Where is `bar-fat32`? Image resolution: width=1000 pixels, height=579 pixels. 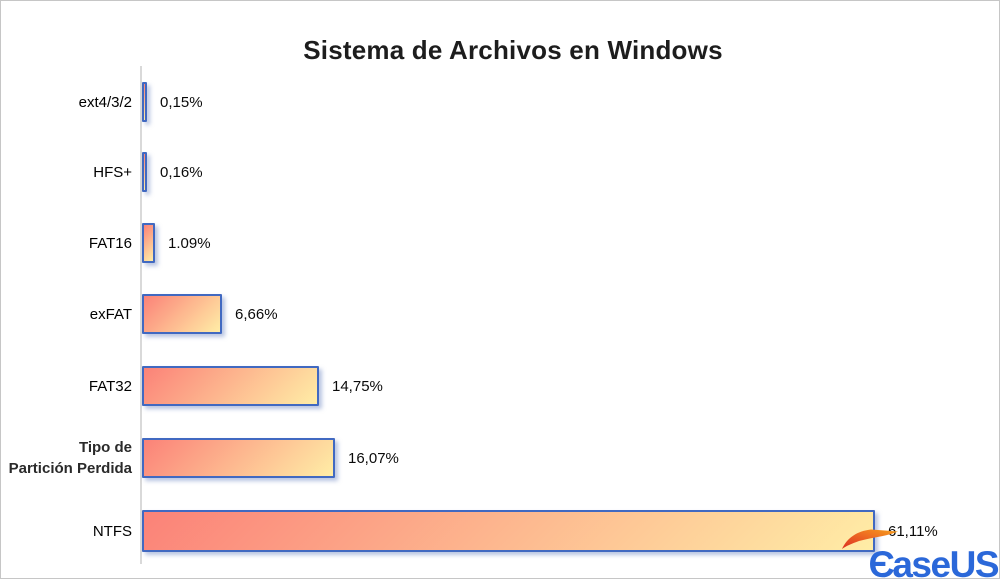
bar-fat32 is located at coordinates (230, 386).